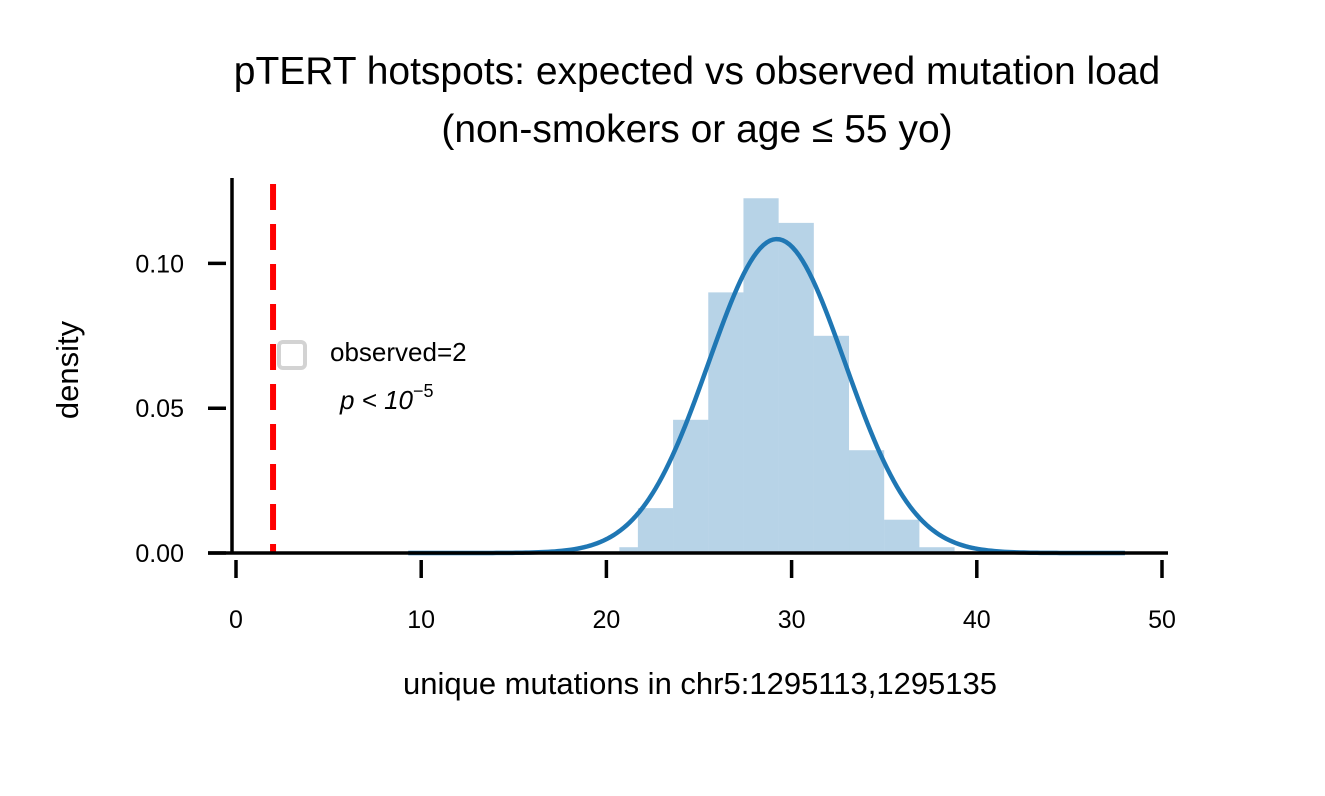  What do you see at coordinates (236, 620) in the screenshot?
I see `x-tick-label: 0` at bounding box center [236, 620].